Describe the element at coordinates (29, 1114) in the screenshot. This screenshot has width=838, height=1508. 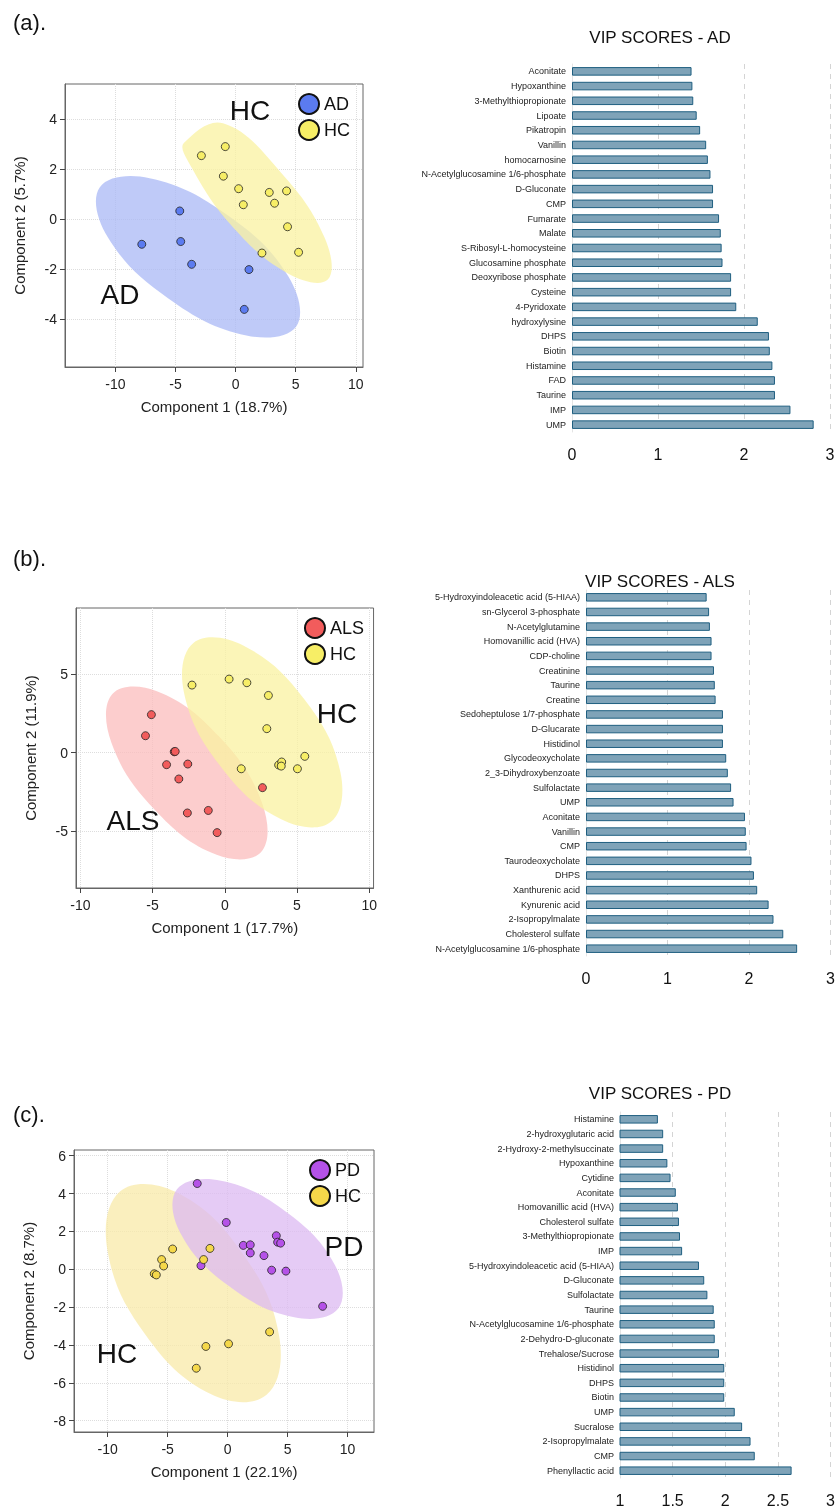
I see `chart-title: (c).` at that location.